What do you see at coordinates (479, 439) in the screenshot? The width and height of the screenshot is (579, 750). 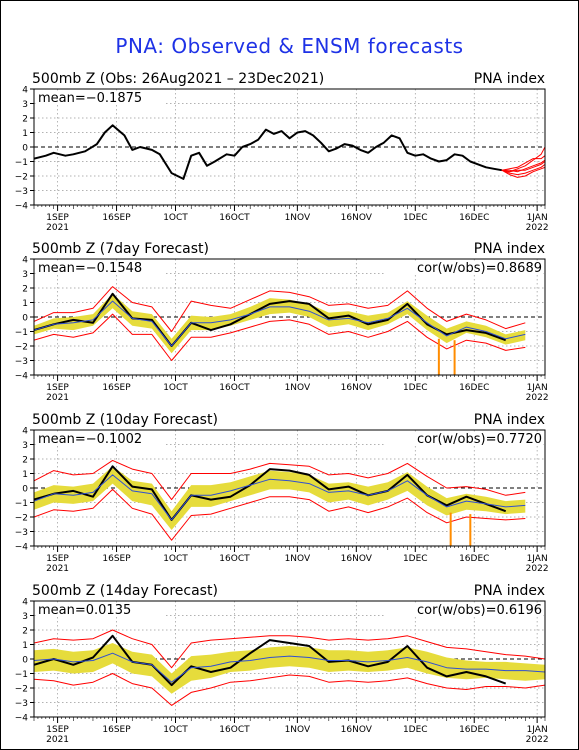 I see `stat-correlation: cor(w/obs)=0.7720` at bounding box center [479, 439].